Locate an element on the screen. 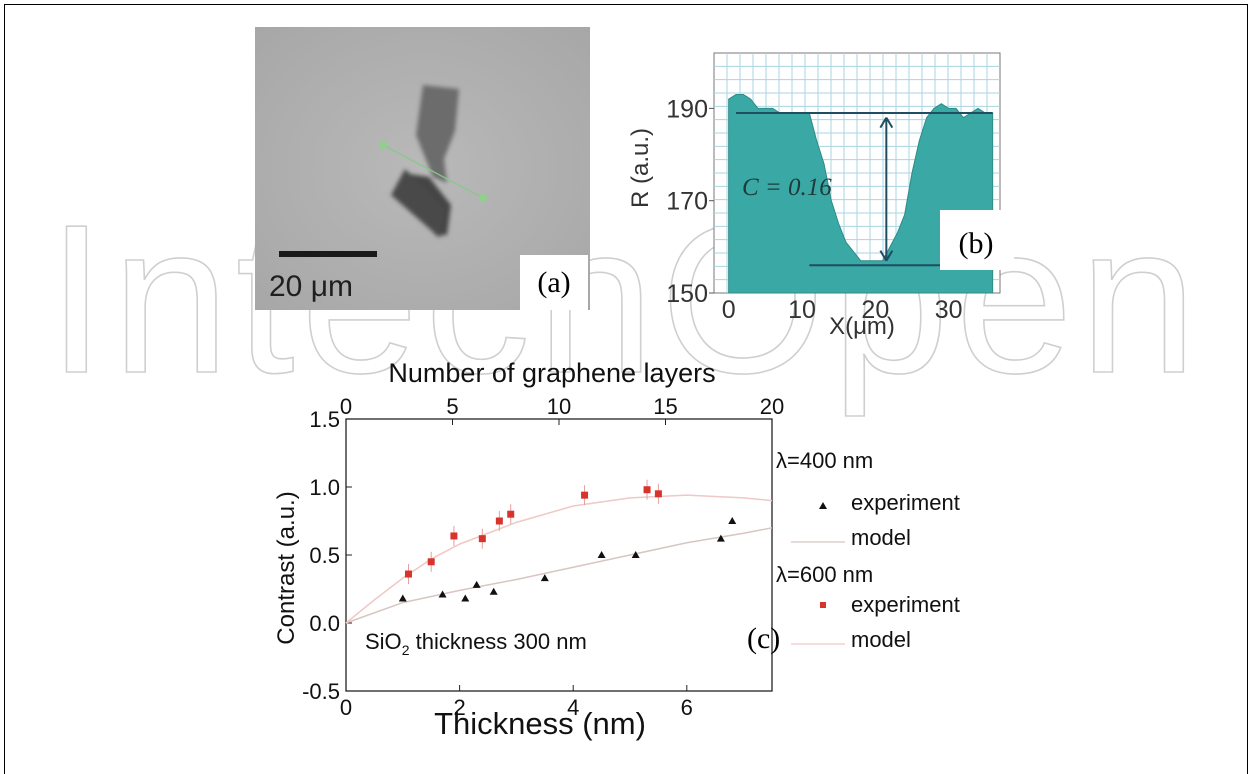 The height and width of the screenshot is (774, 1255). legend-group2-experiment: experiment is located at coordinates (905, 604).